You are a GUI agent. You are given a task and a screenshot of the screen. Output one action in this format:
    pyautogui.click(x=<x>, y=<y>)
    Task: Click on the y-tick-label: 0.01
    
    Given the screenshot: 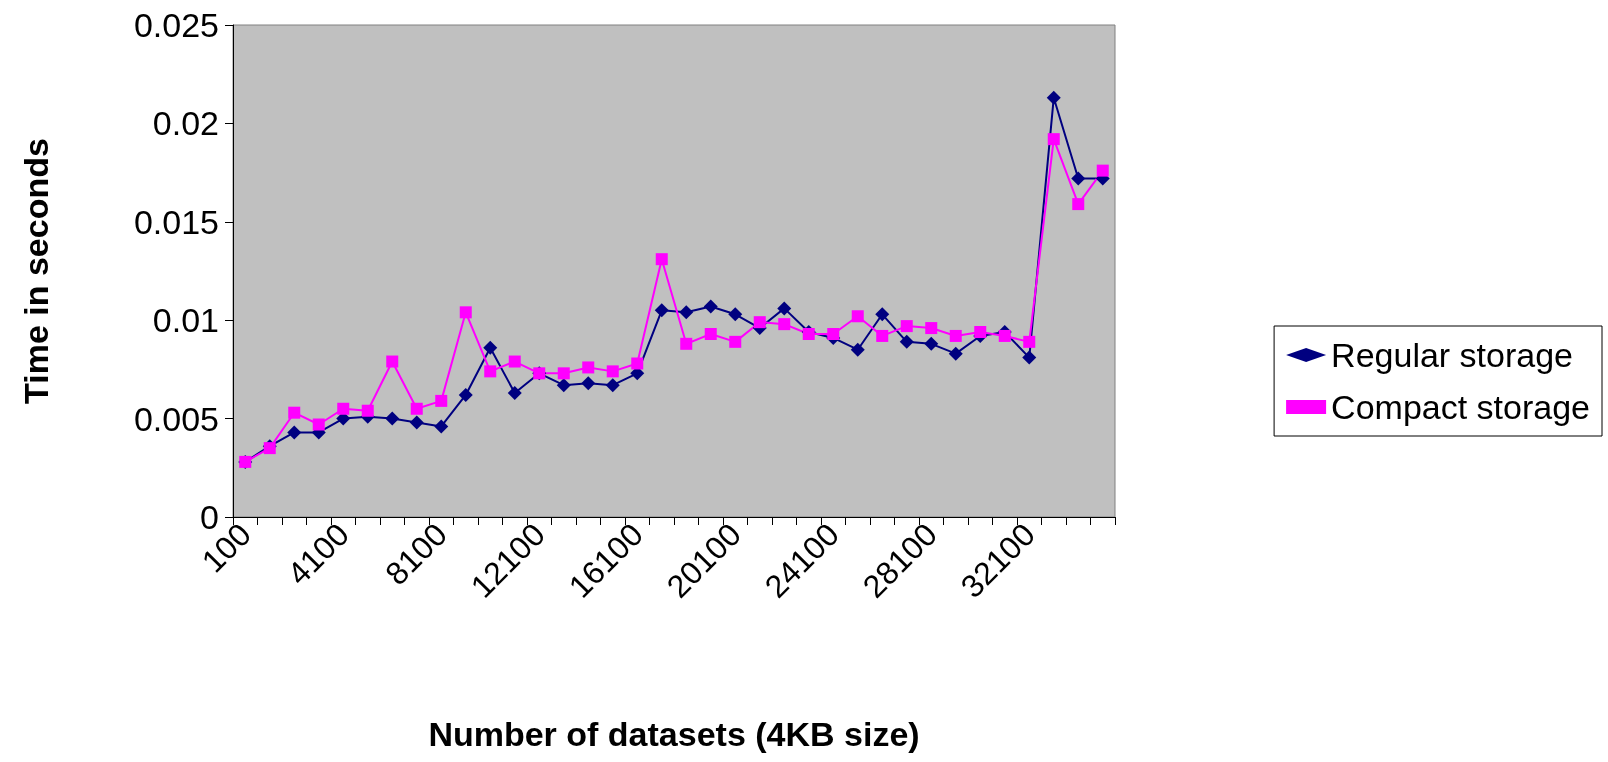 What is the action you would take?
    pyautogui.click(x=185, y=320)
    